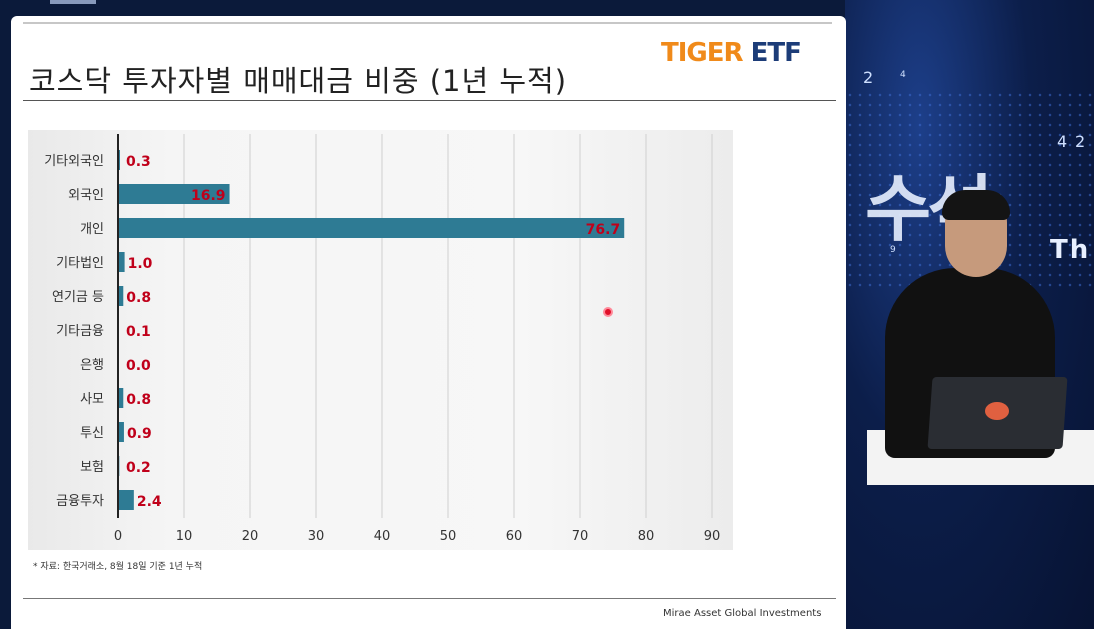 This screenshot has width=1094, height=629. I want to click on category-label: 기타금융, so click(80, 331).